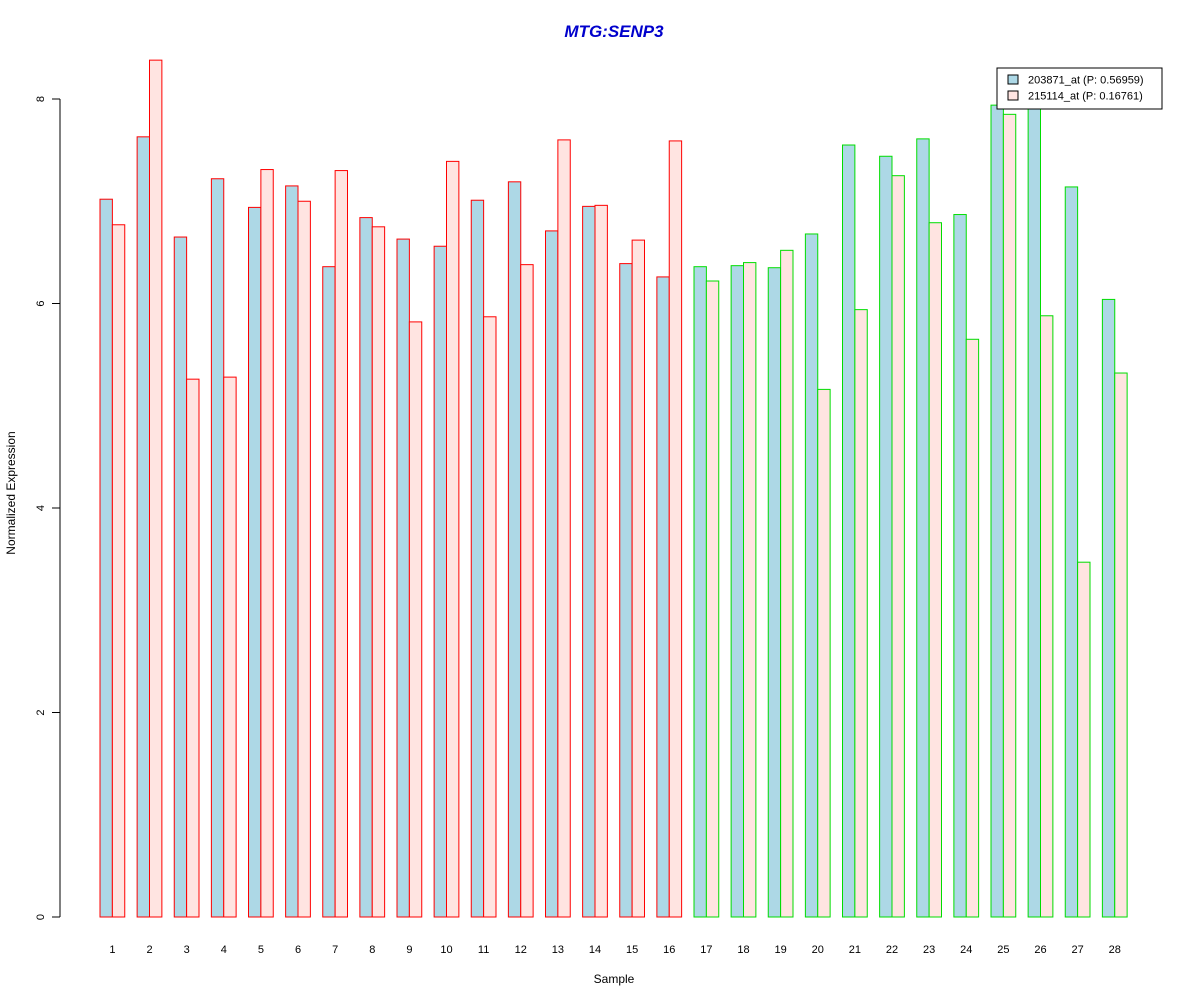 This screenshot has height=1000, width=1200. I want to click on x-tick-label: 23, so click(929, 950).